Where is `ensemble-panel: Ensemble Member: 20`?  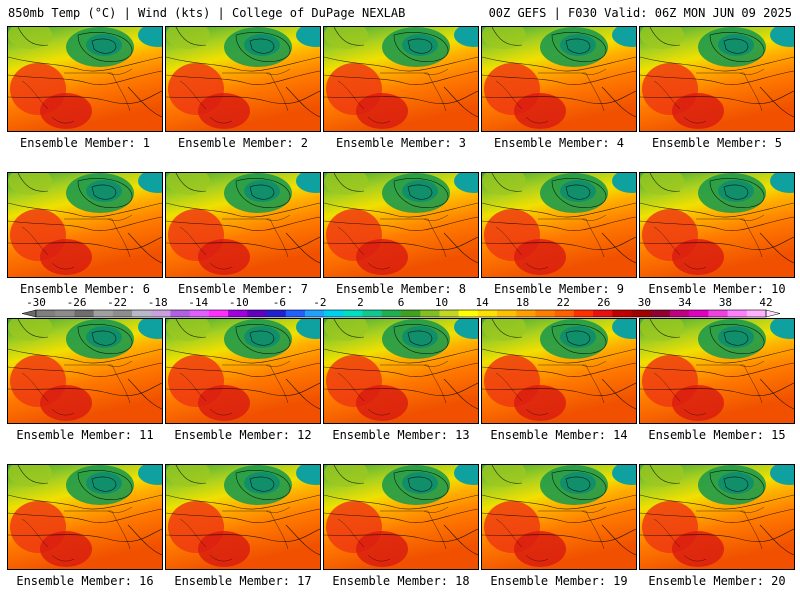
ensemble-panel: Ensemble Member: 20 is located at coordinates (717, 526).